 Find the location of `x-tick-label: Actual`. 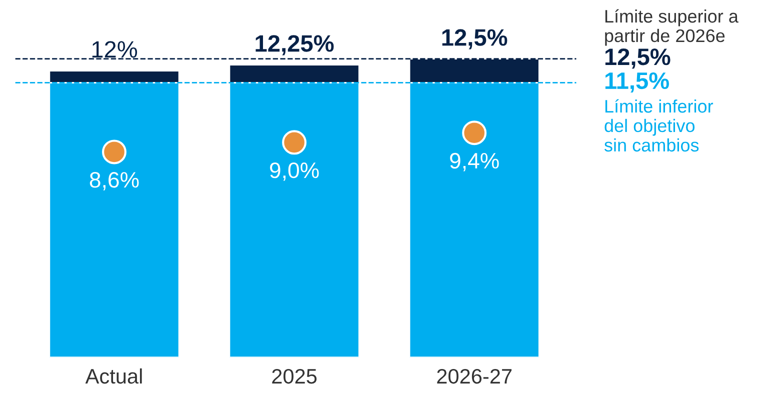

x-tick-label: Actual is located at coordinates (113, 376).